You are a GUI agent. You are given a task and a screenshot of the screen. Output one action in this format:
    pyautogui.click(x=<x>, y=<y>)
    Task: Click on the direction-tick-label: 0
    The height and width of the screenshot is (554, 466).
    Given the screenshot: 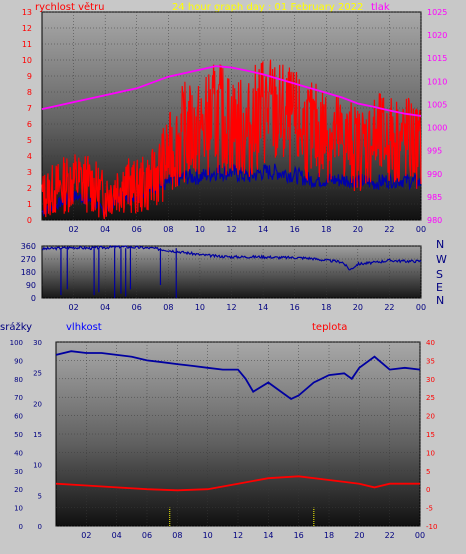 What is the action you would take?
    pyautogui.click(x=33, y=298)
    